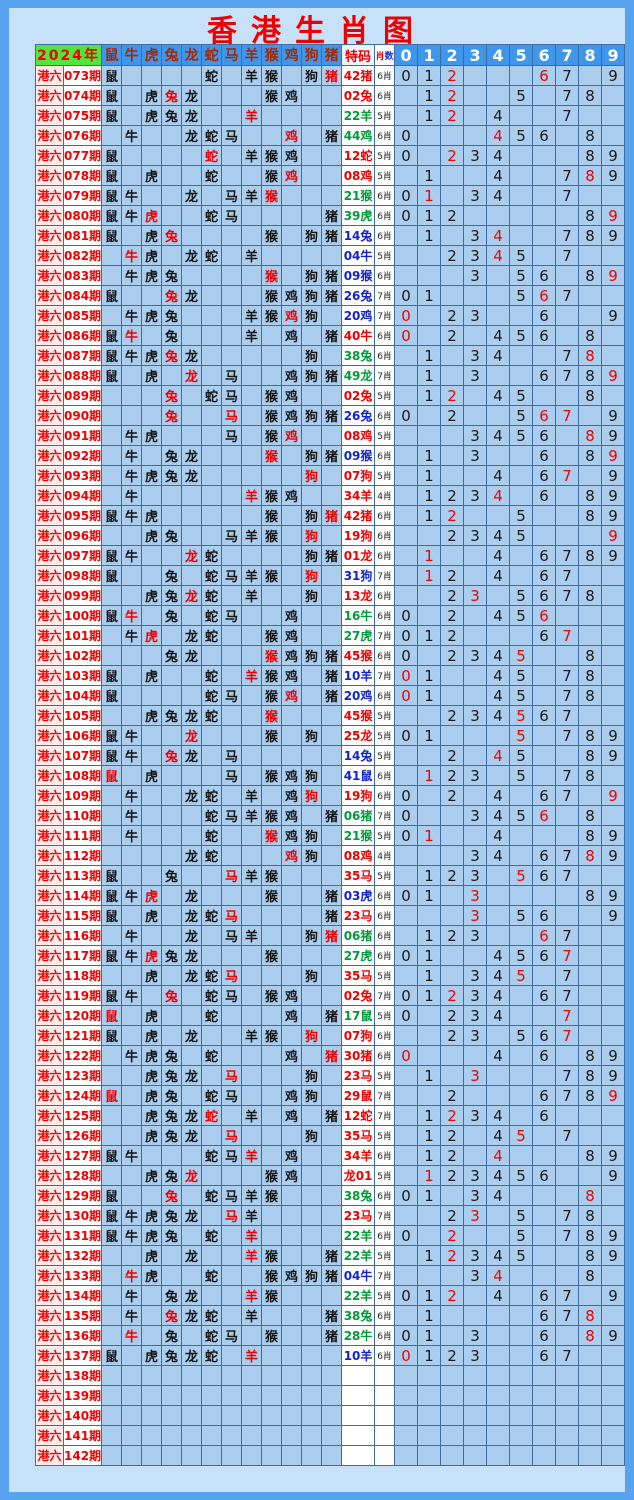 This screenshot has height=1500, width=634. I want to click on digit-cell: 9, so click(613, 1335).